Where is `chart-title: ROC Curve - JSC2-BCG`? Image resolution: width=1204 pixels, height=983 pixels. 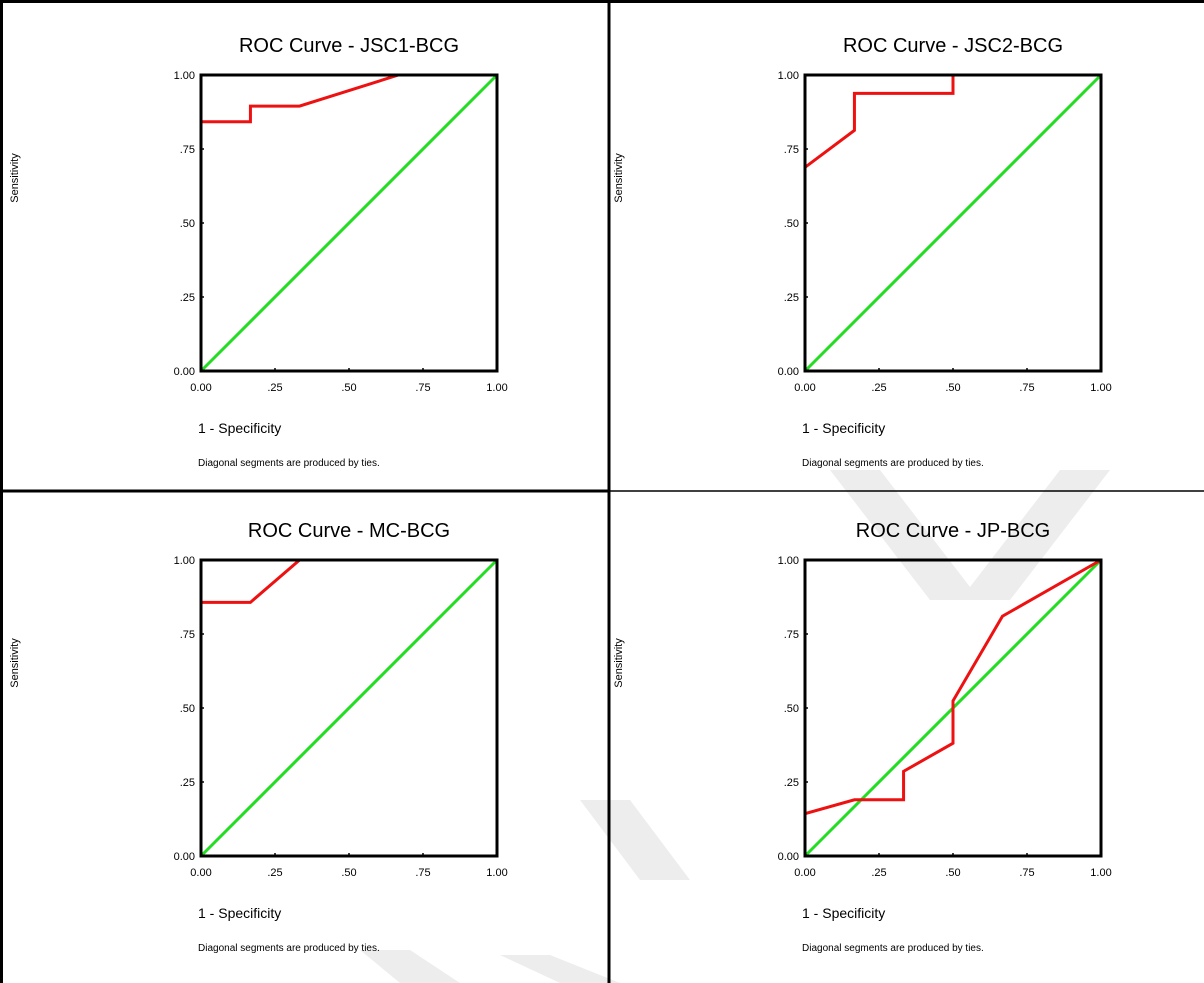 chart-title: ROC Curve - JSC2-BCG is located at coordinates (953, 46).